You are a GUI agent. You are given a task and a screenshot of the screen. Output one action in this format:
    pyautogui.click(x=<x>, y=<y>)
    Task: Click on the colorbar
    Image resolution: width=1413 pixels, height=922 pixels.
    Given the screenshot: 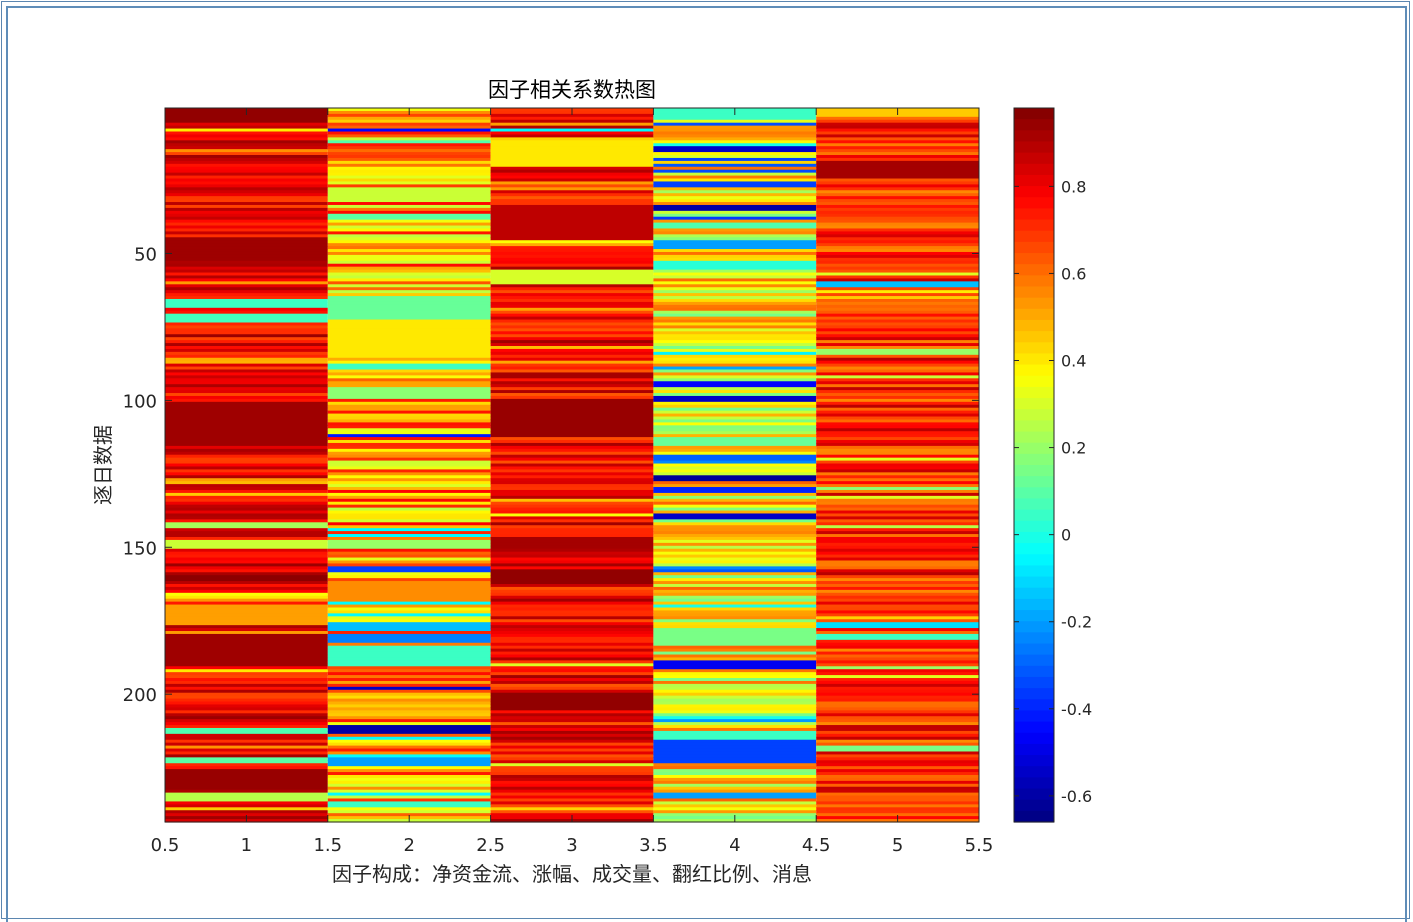 What is the action you would take?
    pyautogui.click(x=1034, y=465)
    